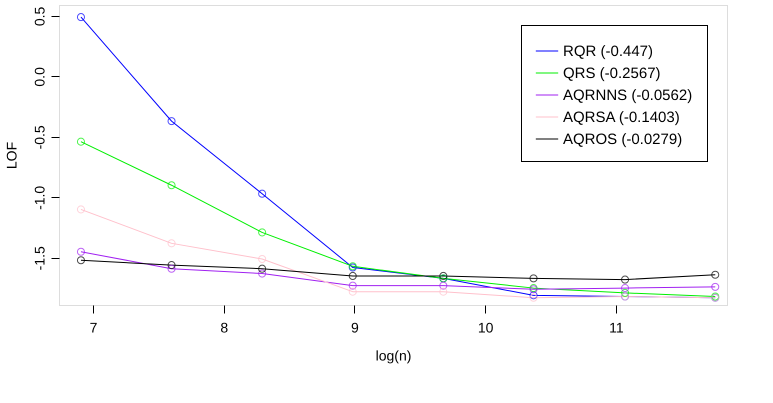 This screenshot has height=403, width=773. I want to click on x-tick-label: 10, so click(486, 328).